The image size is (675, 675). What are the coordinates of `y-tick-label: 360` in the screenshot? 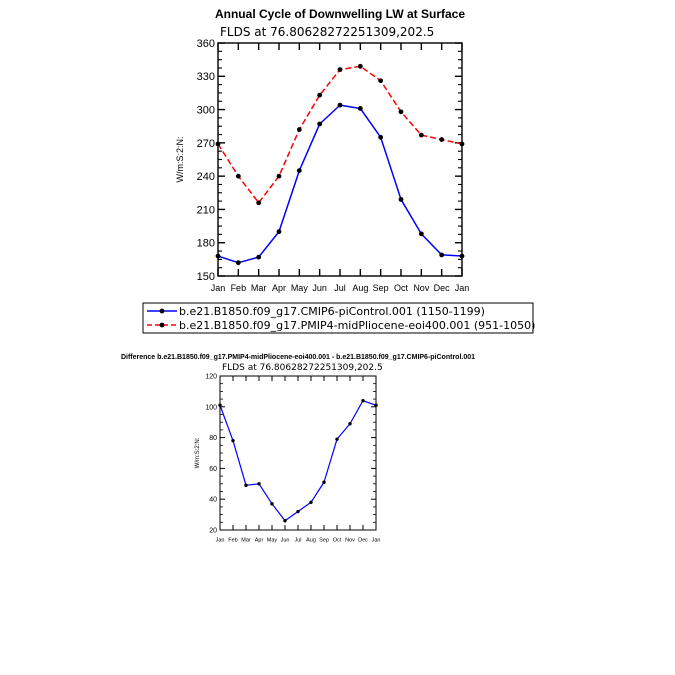 It's located at (206, 44).